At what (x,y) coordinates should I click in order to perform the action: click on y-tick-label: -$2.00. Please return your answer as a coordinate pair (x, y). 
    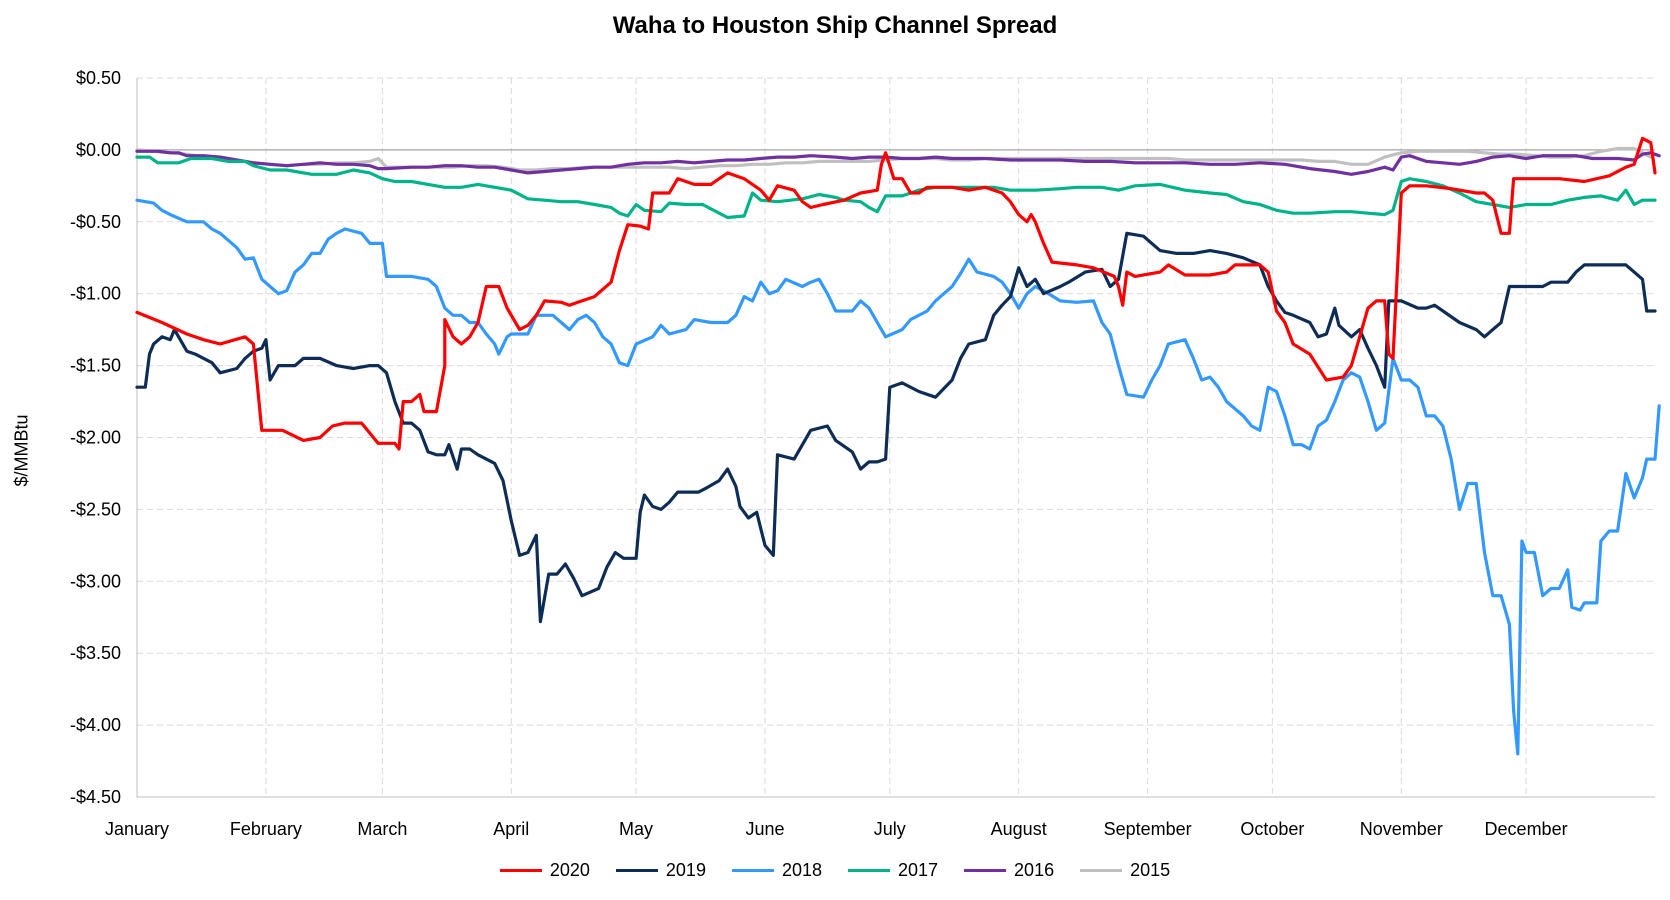
    Looking at the image, I should click on (95, 438).